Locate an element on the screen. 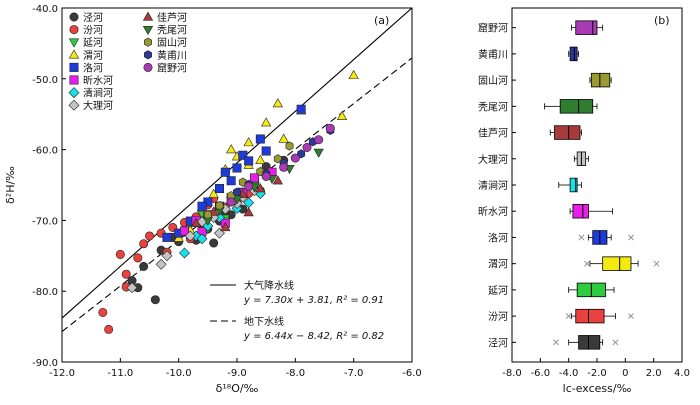  box-category-label: 汾河 is located at coordinates (498, 317).